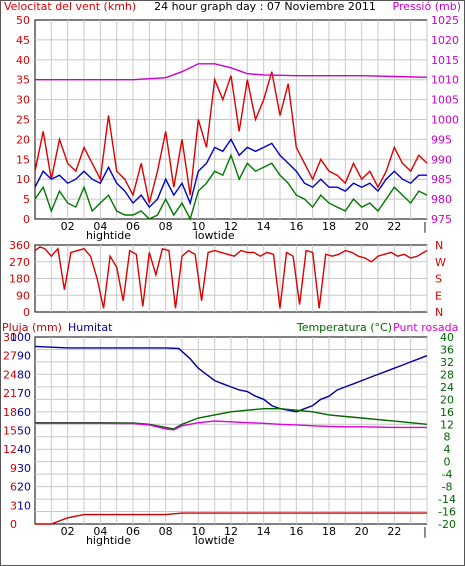 The width and height of the screenshot is (465, 566). What do you see at coordinates (296, 531) in the screenshot?
I see `humidity-panel-x-tick-label: 16` at bounding box center [296, 531].